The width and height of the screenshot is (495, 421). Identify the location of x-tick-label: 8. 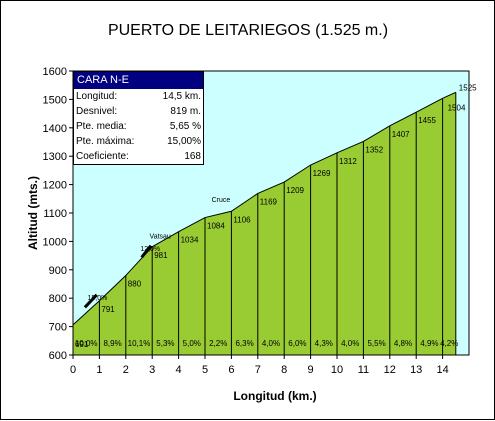
(284, 370).